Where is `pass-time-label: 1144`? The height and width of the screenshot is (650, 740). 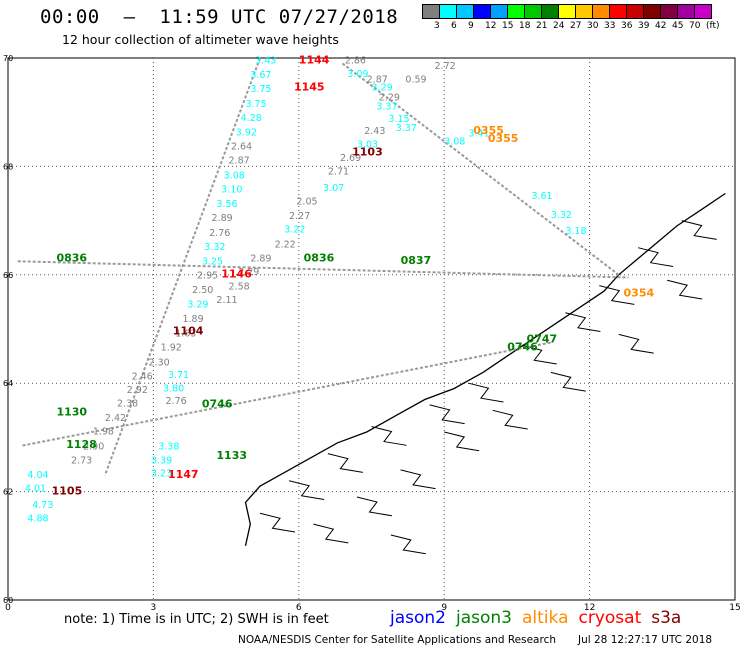 pass-time-label: 1144 is located at coordinates (314, 59).